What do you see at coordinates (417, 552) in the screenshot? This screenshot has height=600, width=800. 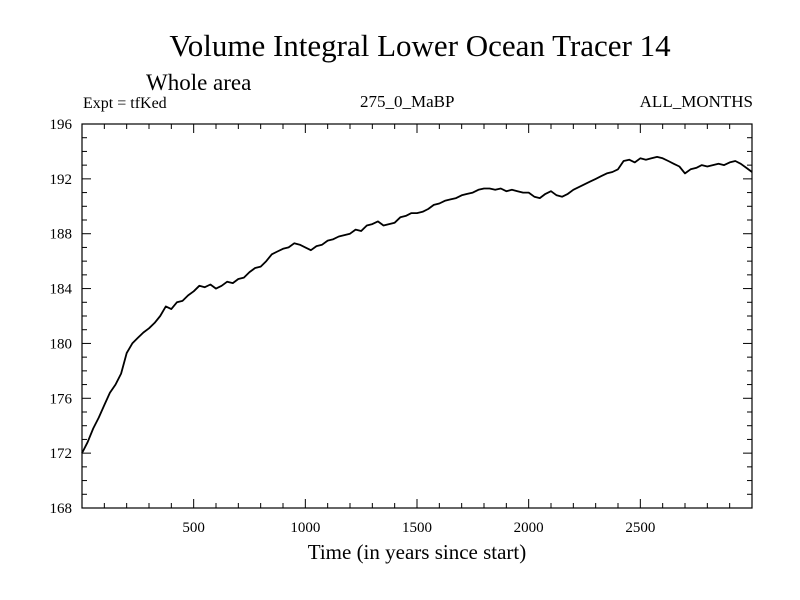 I see `x-axis-label: Time (in years since start)` at bounding box center [417, 552].